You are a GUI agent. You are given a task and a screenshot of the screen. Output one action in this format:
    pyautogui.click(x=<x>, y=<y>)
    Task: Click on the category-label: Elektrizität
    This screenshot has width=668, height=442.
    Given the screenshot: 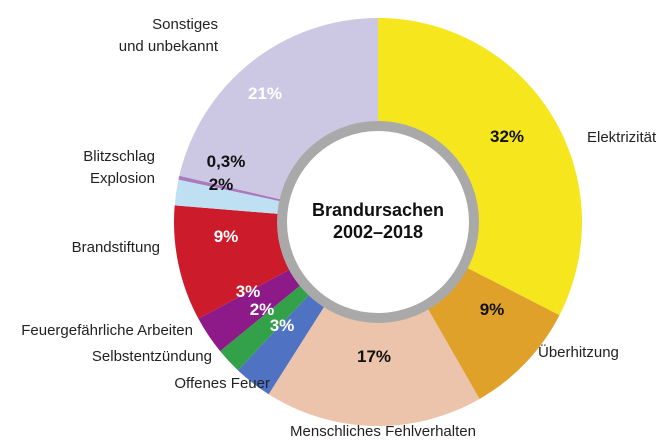 What is the action you would take?
    pyautogui.click(x=622, y=137)
    